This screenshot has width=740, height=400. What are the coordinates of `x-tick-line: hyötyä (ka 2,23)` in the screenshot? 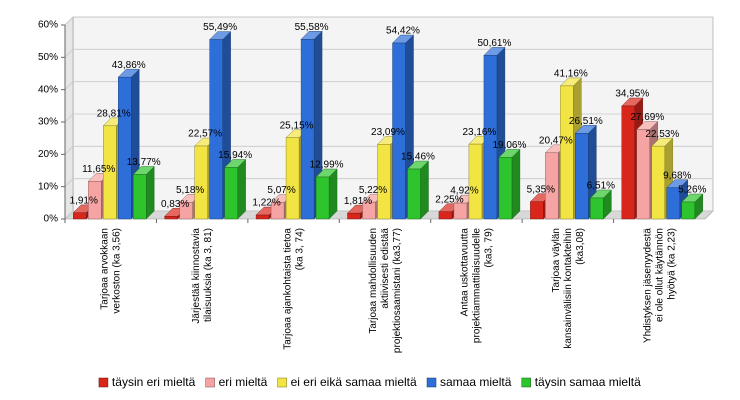 It's located at (671, 264).